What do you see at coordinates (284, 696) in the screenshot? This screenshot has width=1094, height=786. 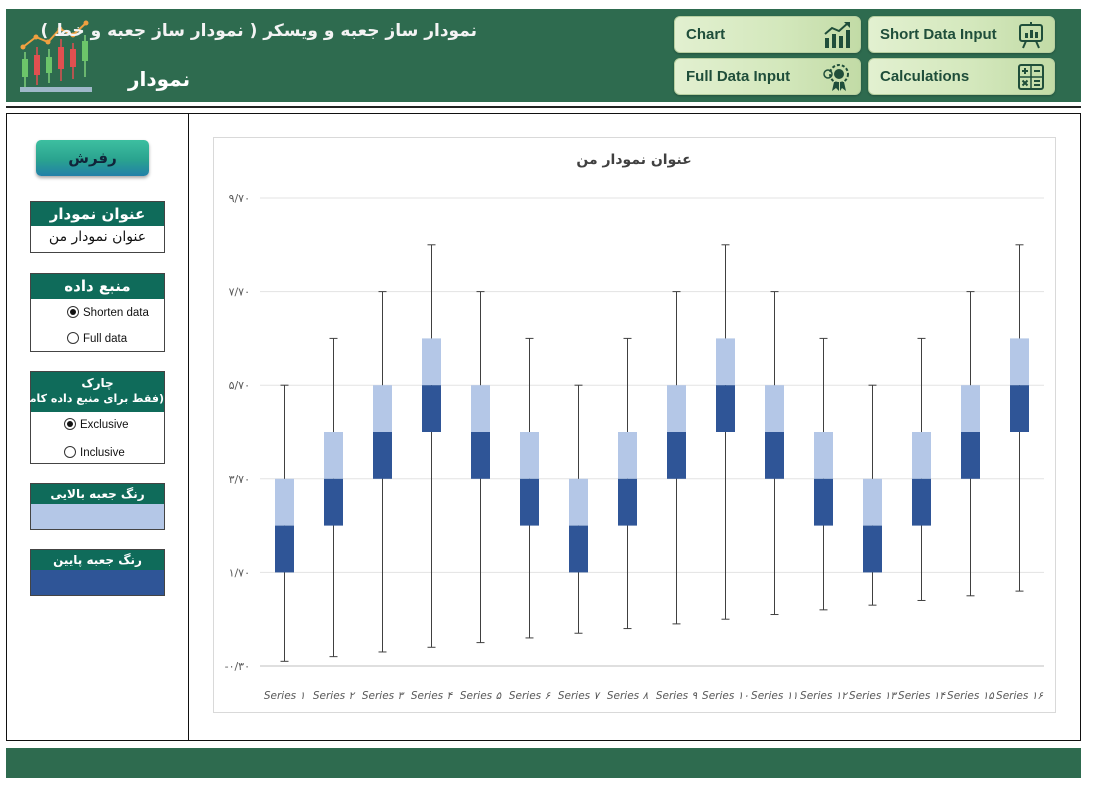 I see `x-tick-label: Series ۱` at bounding box center [284, 696].